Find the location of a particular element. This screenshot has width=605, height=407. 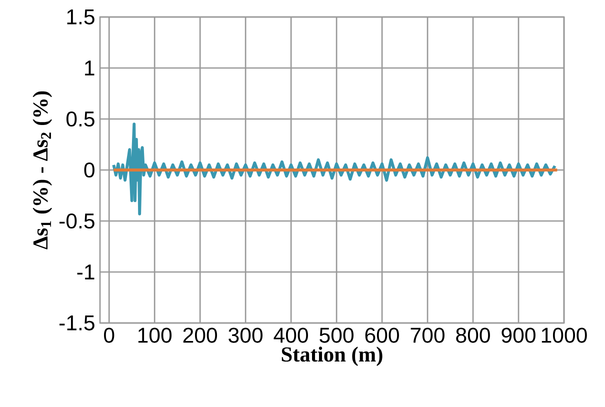

x-tick-label: 800 is located at coordinates (473, 335).